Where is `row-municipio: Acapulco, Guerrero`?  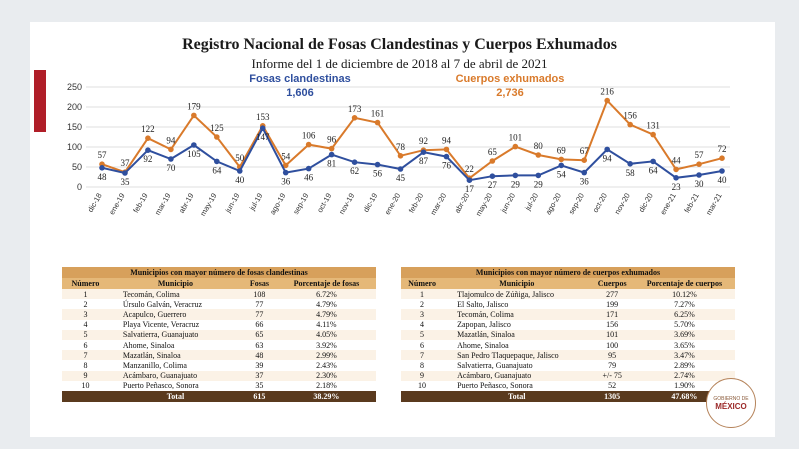 row-municipio: Acapulco, Guerrero is located at coordinates (175, 314).